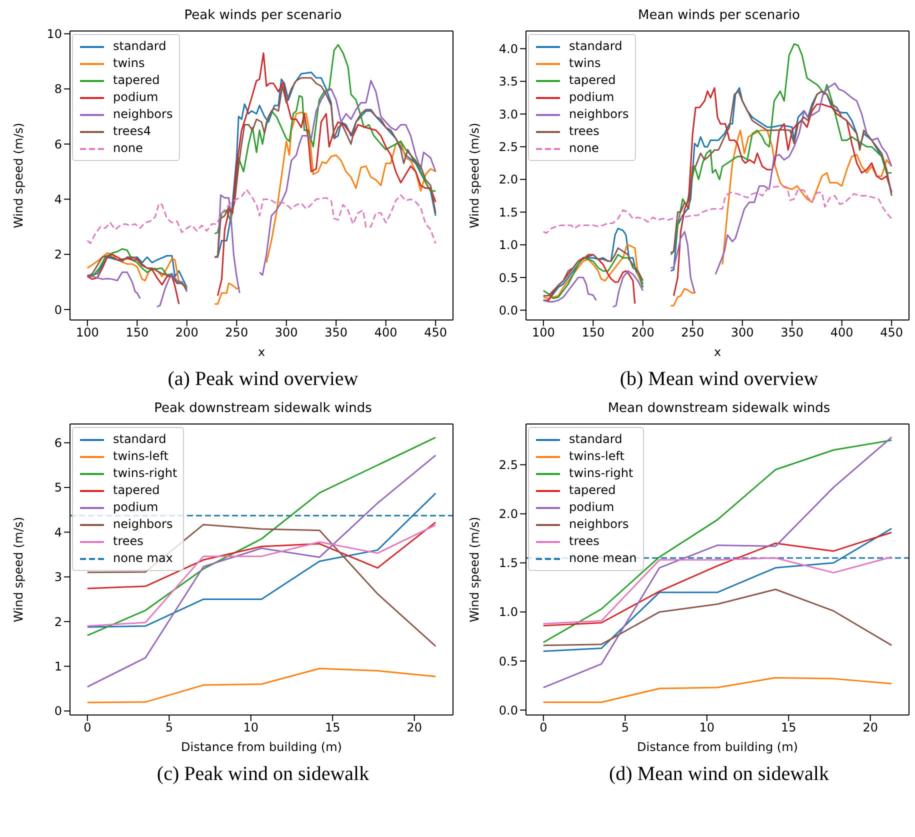  Describe the element at coordinates (58, 577) in the screenshot. I see `y-tick-label: 3` at that location.